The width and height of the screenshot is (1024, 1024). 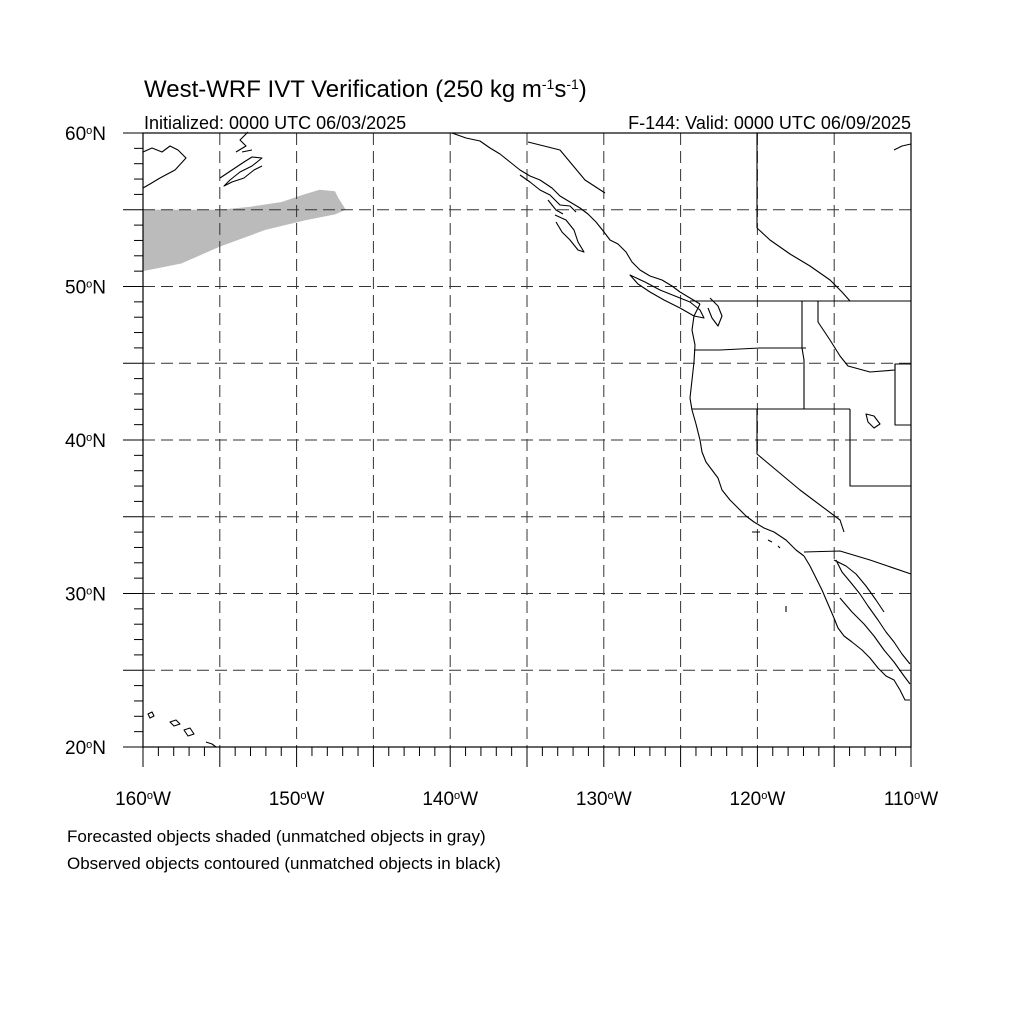 What do you see at coordinates (875, 641) in the screenshot?
I see `mainland-mexico-coast` at bounding box center [875, 641].